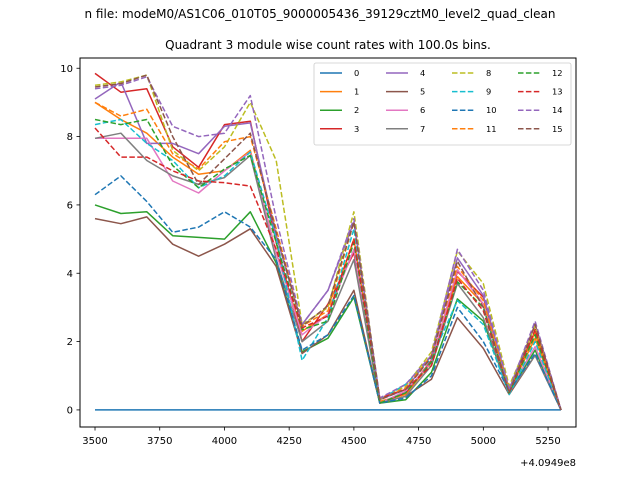 The width and height of the screenshot is (640, 480). What do you see at coordinates (547, 441) in the screenshot?
I see `x-tick-label: 5250` at bounding box center [547, 441].